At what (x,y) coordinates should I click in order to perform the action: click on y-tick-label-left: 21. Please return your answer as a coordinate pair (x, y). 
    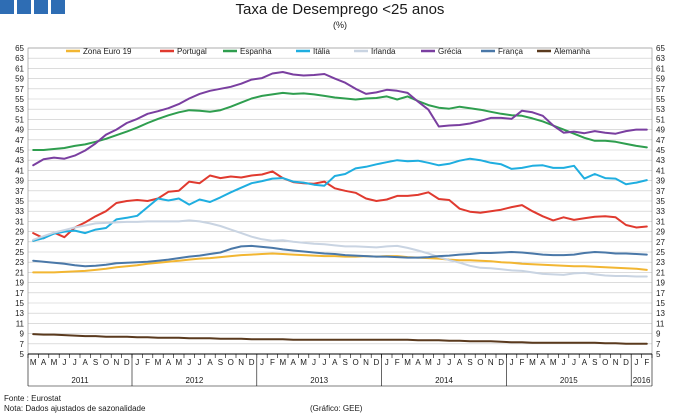
    Looking at the image, I should click on (19, 272).